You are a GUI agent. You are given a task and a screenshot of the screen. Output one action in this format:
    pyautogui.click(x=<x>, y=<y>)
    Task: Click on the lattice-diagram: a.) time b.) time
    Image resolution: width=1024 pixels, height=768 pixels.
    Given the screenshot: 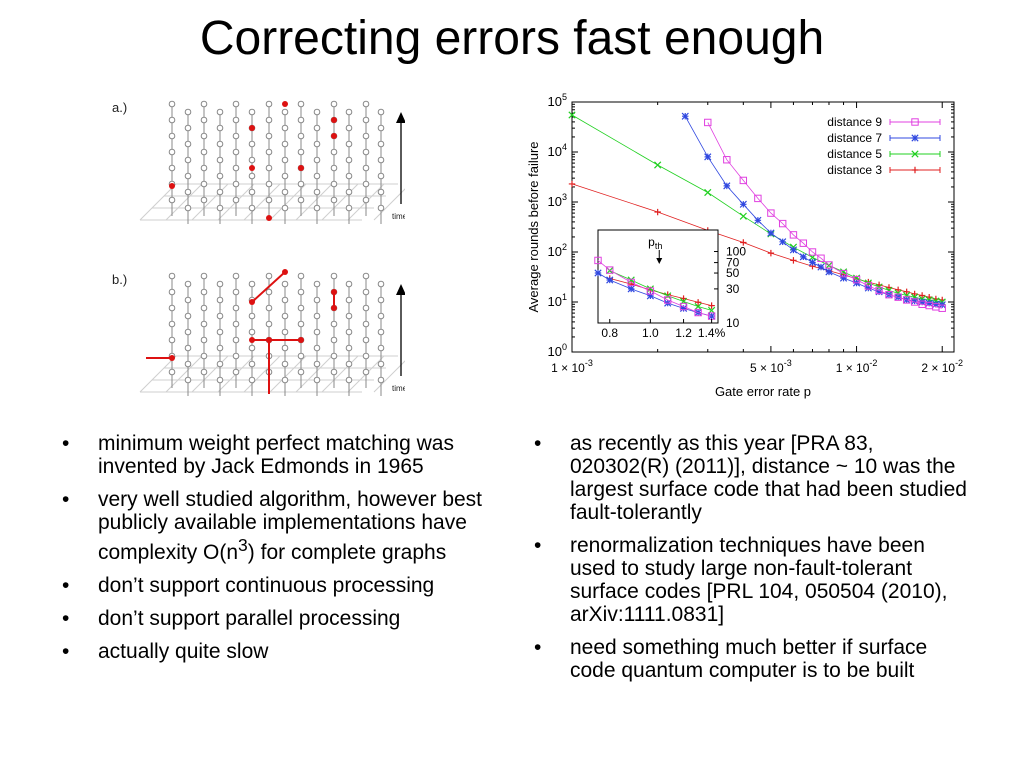 What is the action you would take?
    pyautogui.click(x=258, y=248)
    